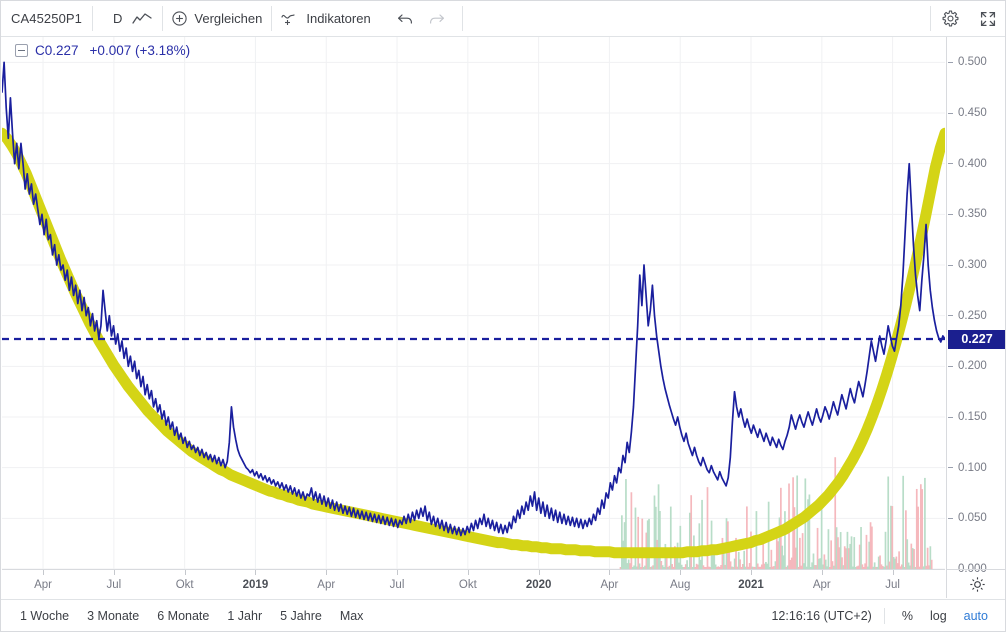  What do you see at coordinates (325, 18) in the screenshot?
I see `indicators-button: Indikatoren` at bounding box center [325, 18].